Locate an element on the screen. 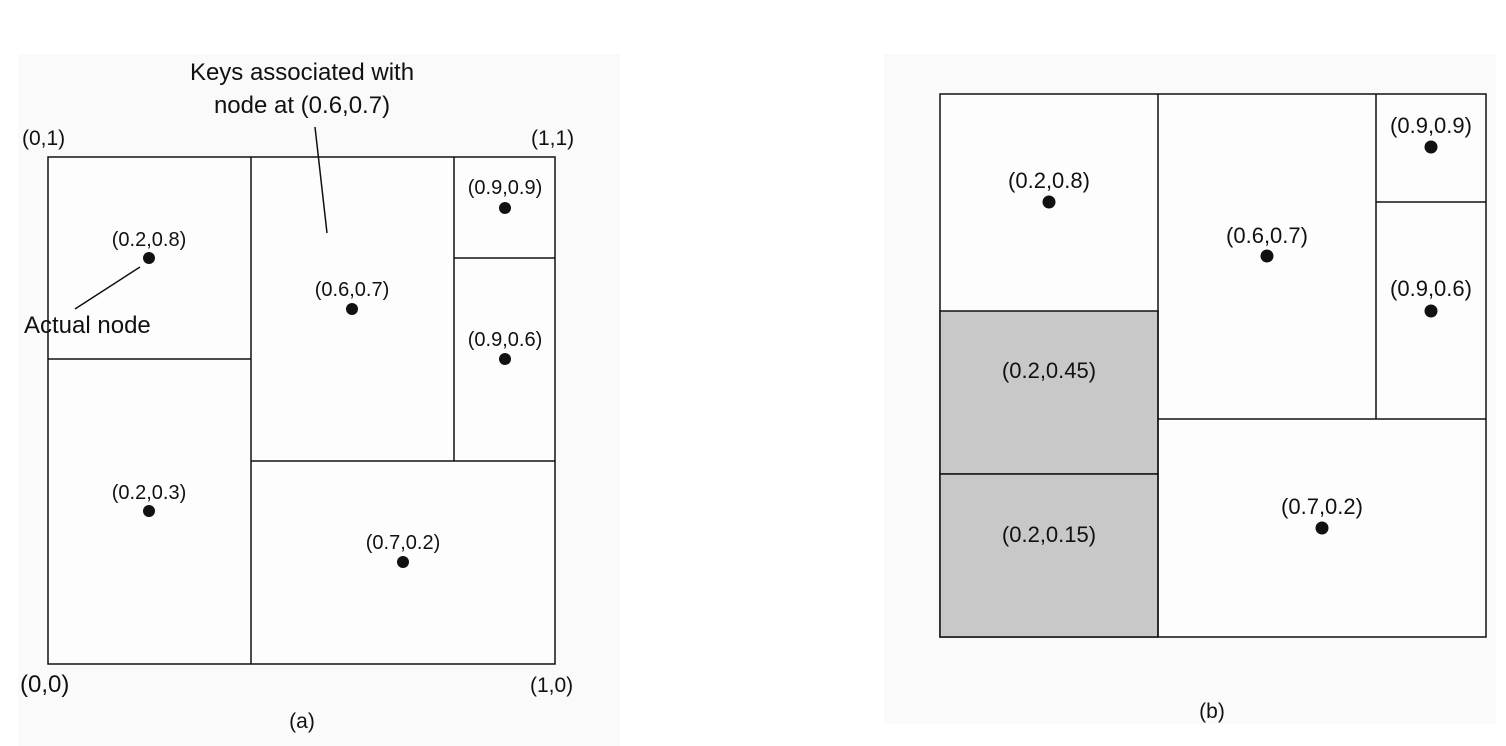 The height and width of the screenshot is (746, 1506). node-b-3: (0.9,0.9) is located at coordinates (1431, 133).